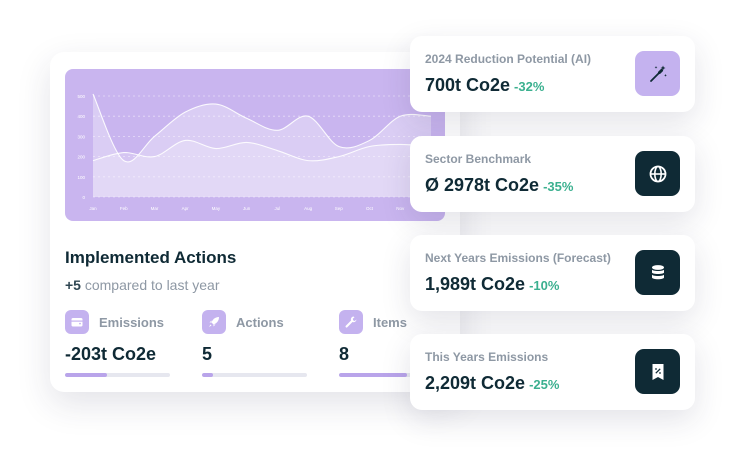 Image resolution: width=736 pixels, height=455 pixels. What do you see at coordinates (81, 157) in the screenshot?
I see `chart-y-tick-label: 200` at bounding box center [81, 157].